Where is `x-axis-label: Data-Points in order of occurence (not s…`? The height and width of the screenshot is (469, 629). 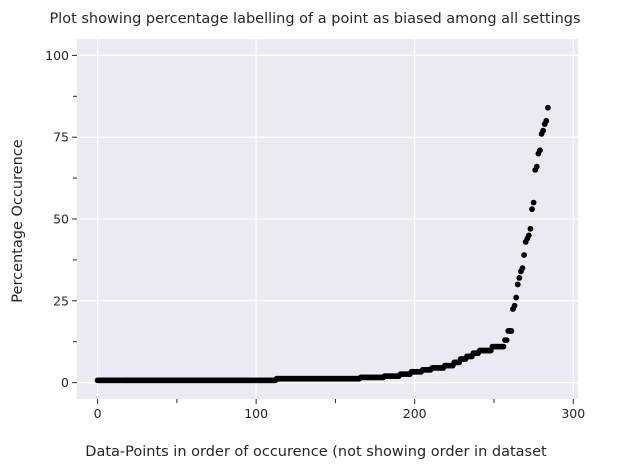 x-axis-label: Data-Points in order of occurence (not s… is located at coordinates (316, 452).